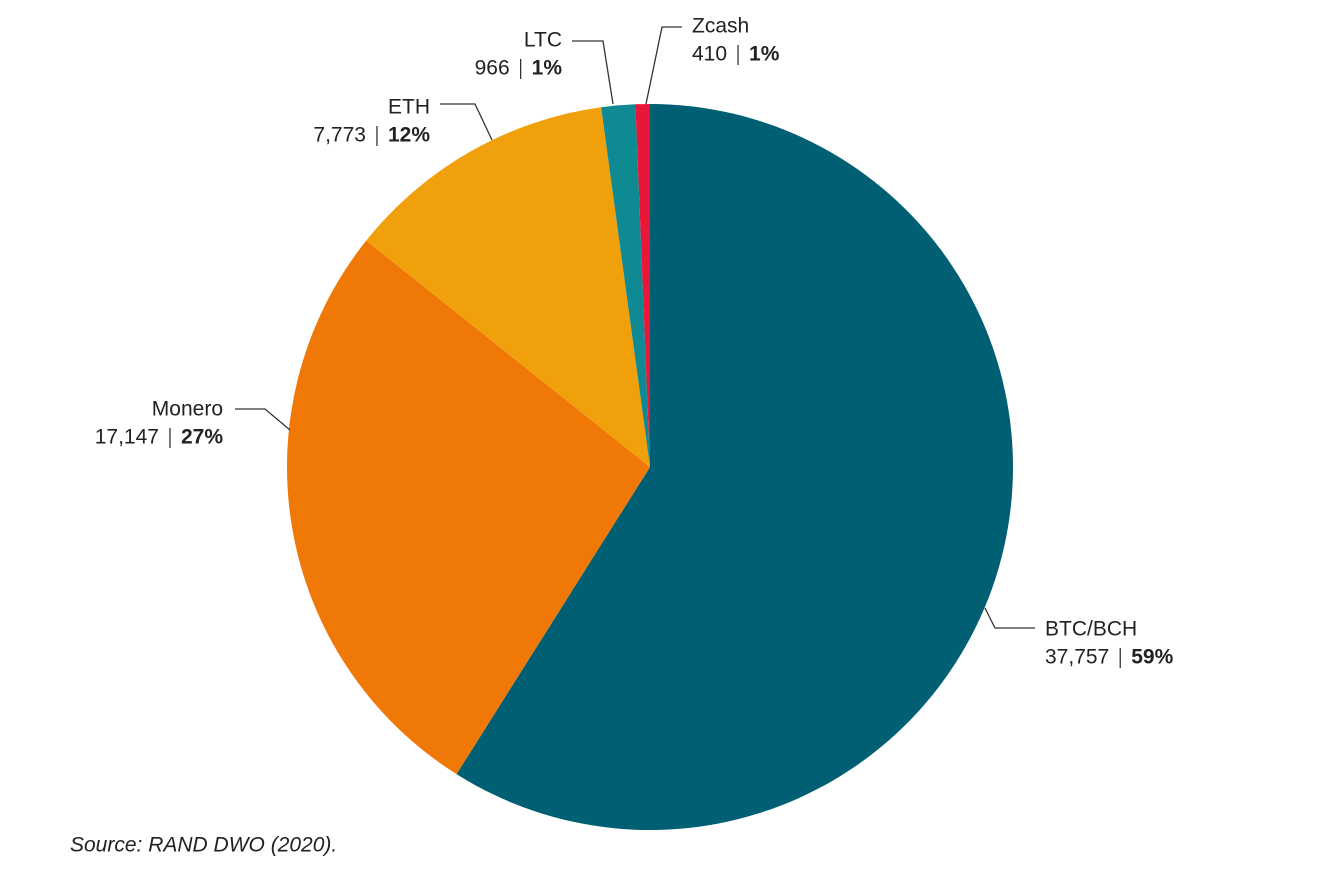 This screenshot has height=892, width=1320. Describe the element at coordinates (709, 54) in the screenshot. I see `value-label: 410` at that location.